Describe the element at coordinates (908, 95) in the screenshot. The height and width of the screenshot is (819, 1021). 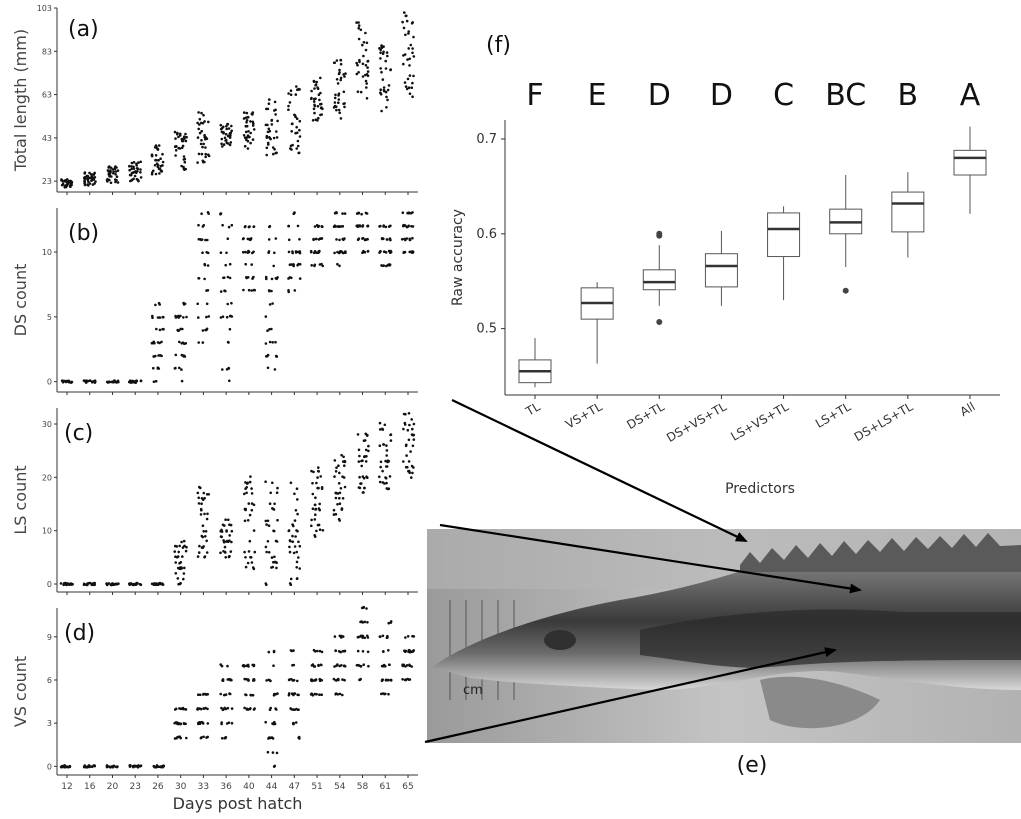
I see `significance-letter: B` at that location.